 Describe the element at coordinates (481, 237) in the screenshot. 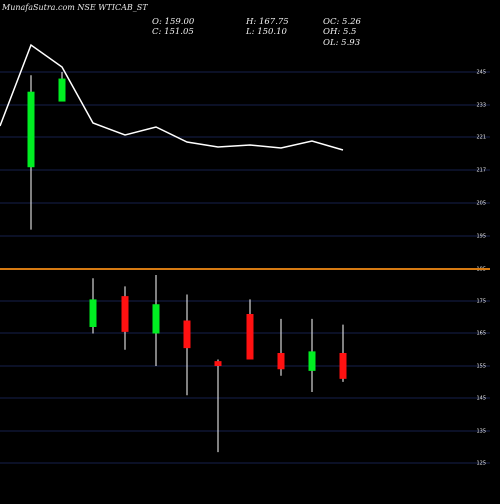

I see `y-tick-label: 195` at that location.